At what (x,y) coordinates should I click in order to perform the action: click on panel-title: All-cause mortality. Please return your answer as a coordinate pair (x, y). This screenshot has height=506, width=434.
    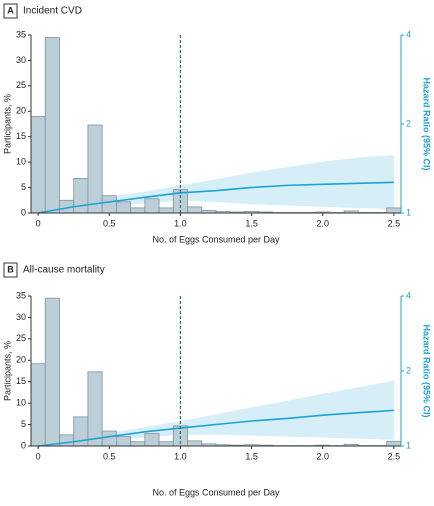
    Looking at the image, I should click on (64, 270).